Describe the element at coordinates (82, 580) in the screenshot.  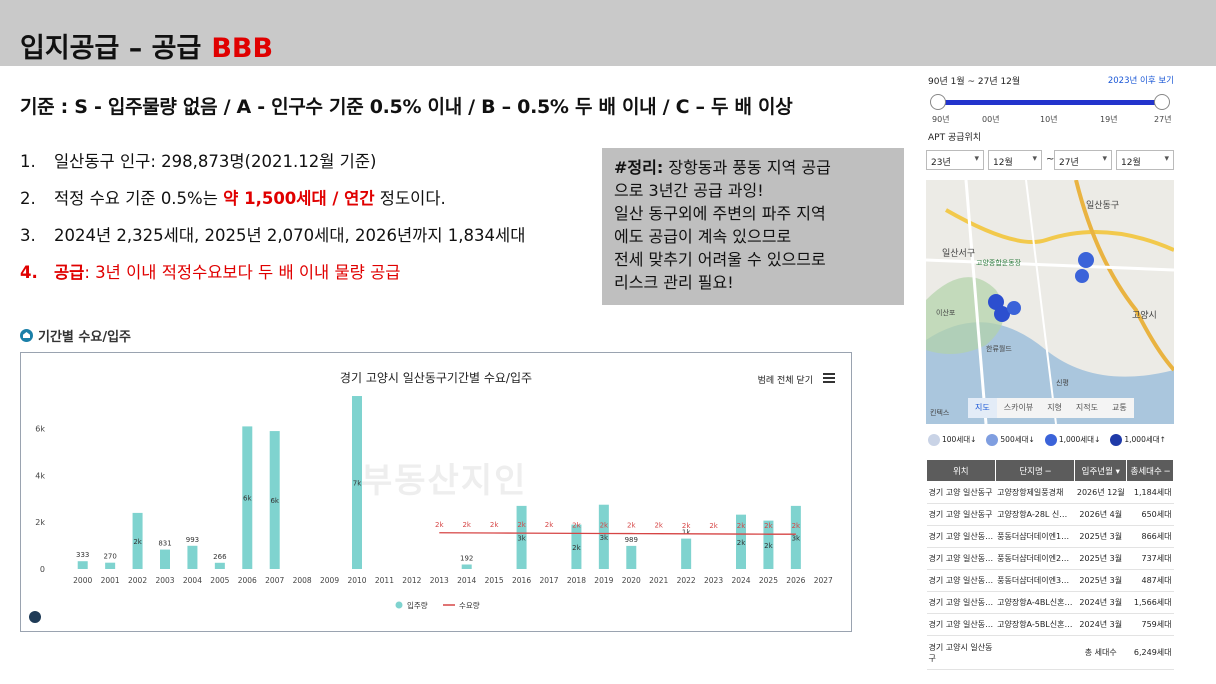
I see `x-tick-label: 2000` at that location.